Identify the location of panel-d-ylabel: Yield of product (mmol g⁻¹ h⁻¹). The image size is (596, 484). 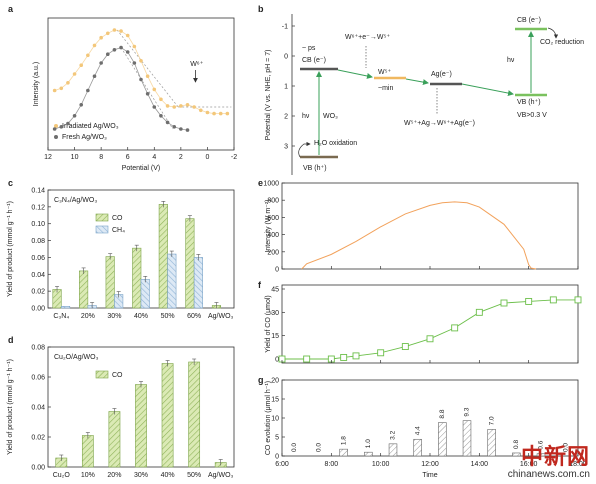
(10, 407).